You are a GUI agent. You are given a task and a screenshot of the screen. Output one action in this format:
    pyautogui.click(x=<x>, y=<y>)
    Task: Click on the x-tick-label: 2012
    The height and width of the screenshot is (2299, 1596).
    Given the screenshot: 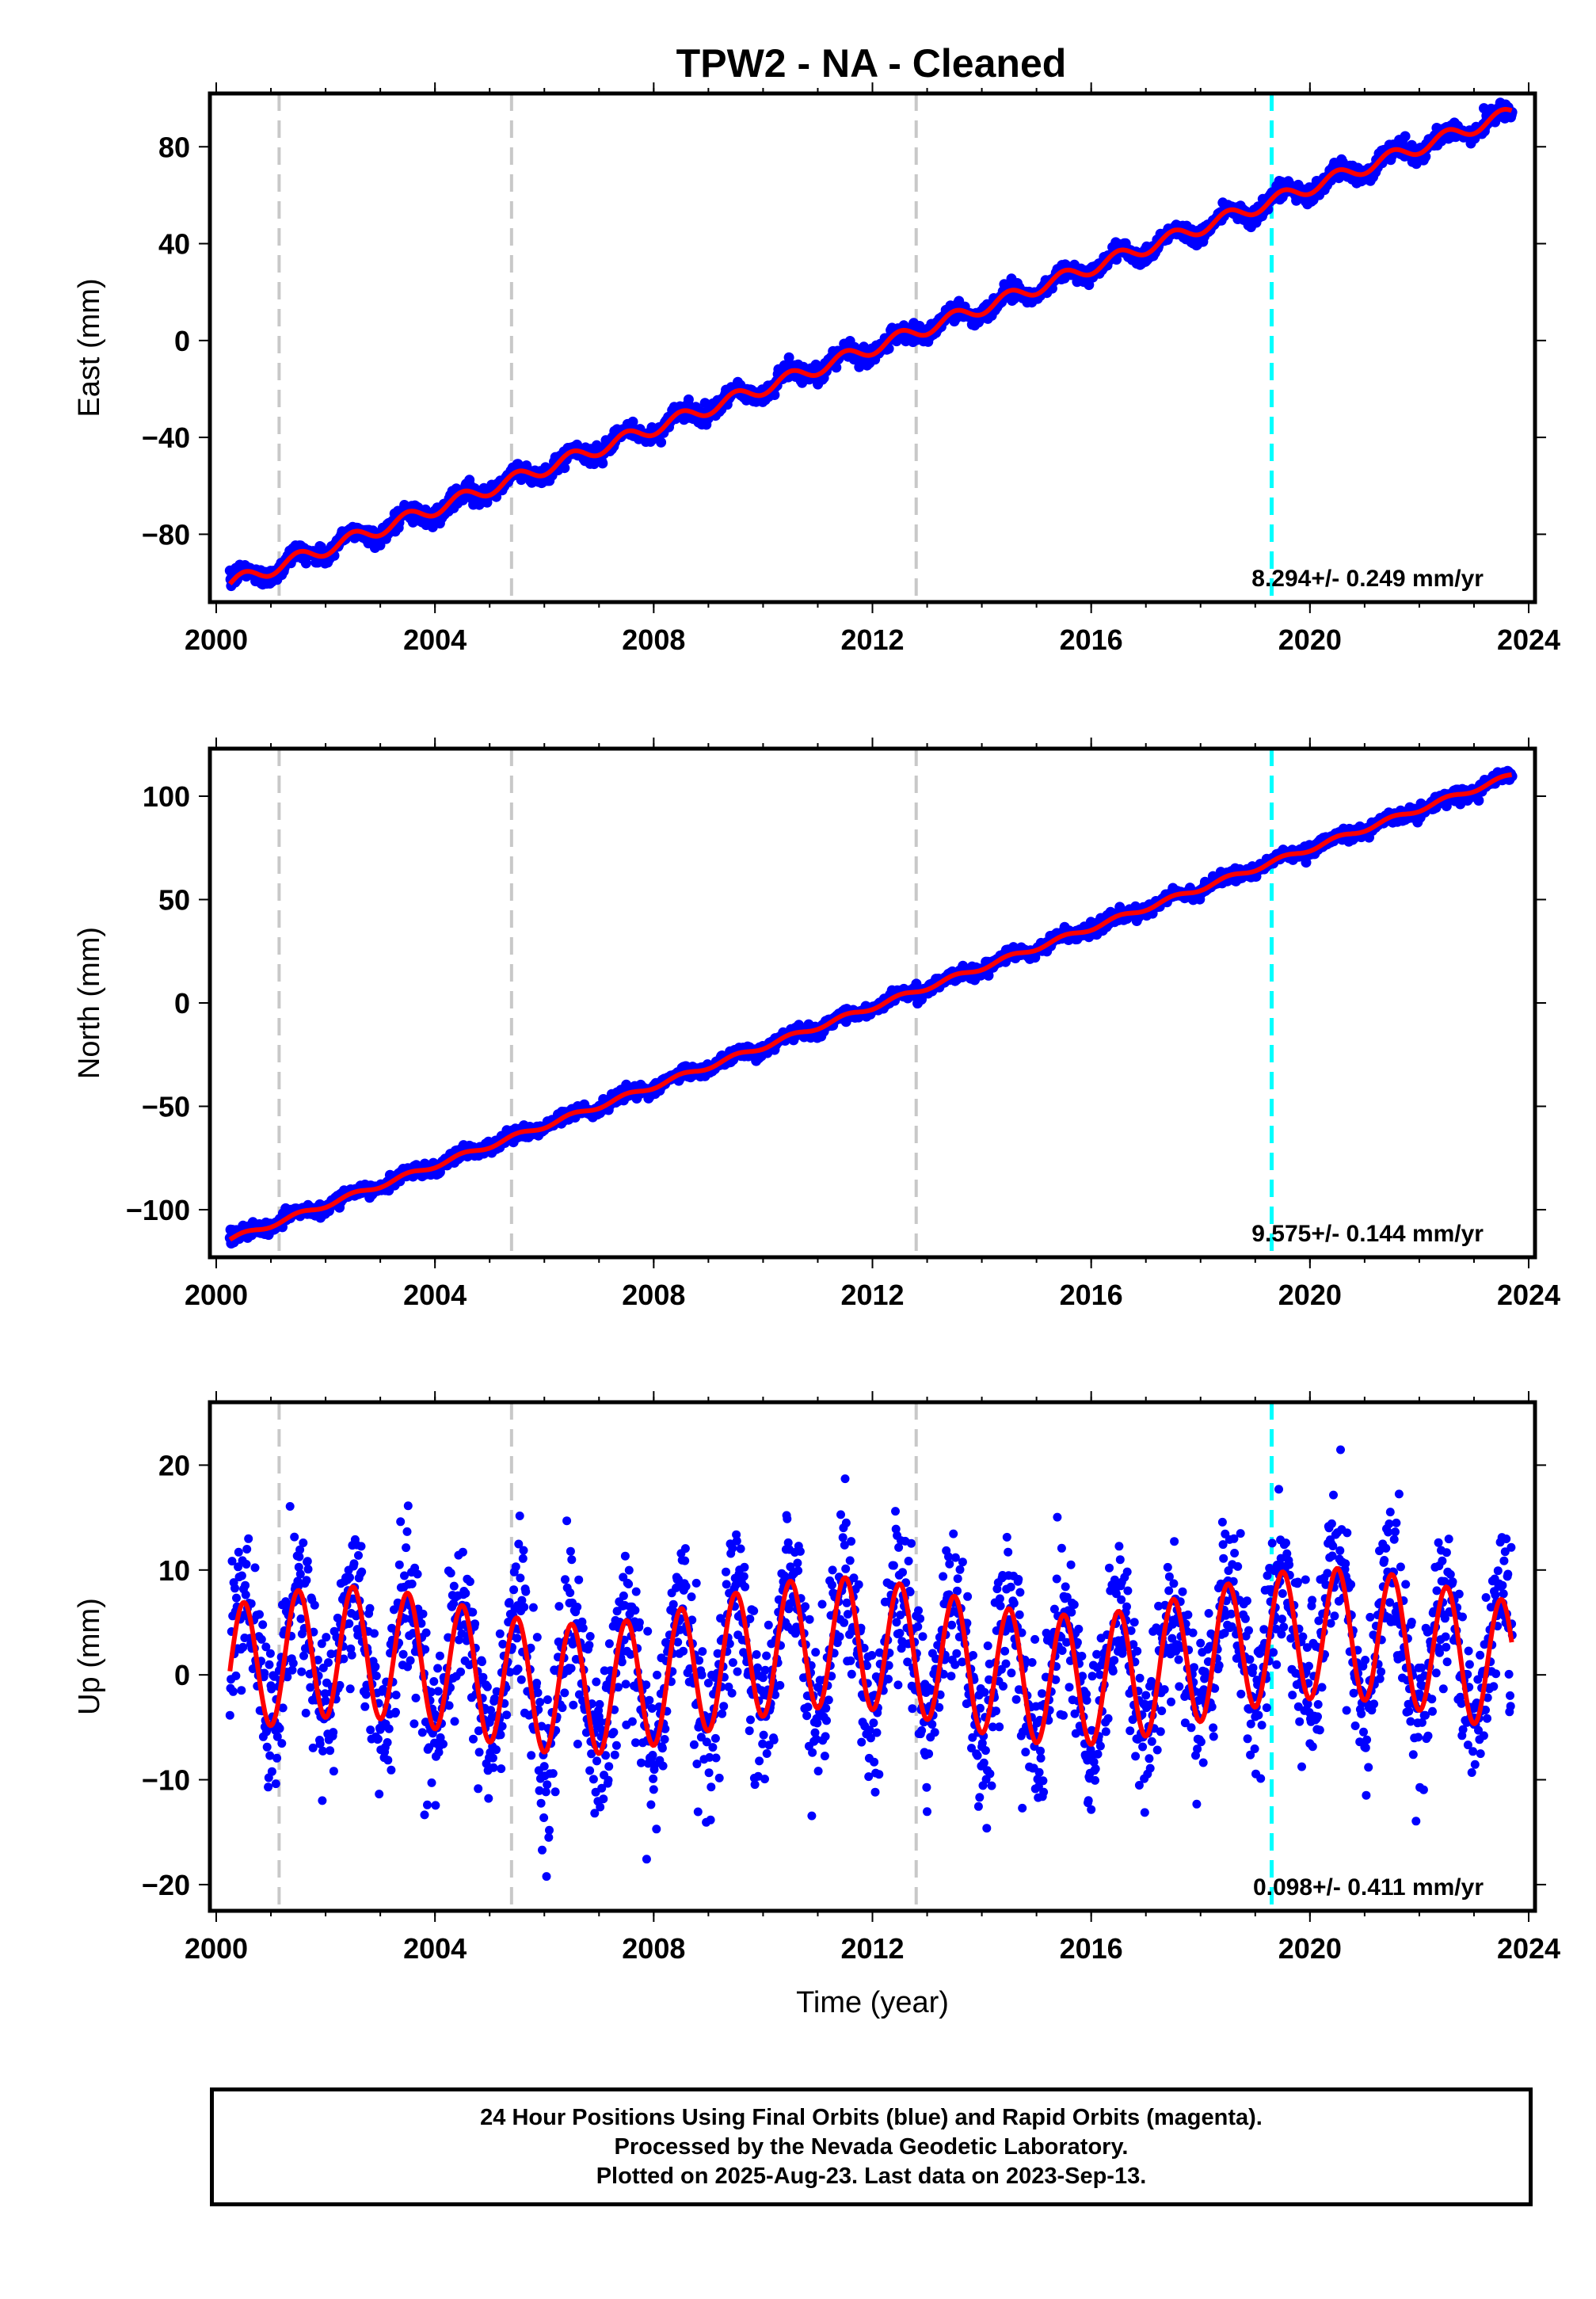 What is the action you would take?
    pyautogui.click(x=872, y=639)
    